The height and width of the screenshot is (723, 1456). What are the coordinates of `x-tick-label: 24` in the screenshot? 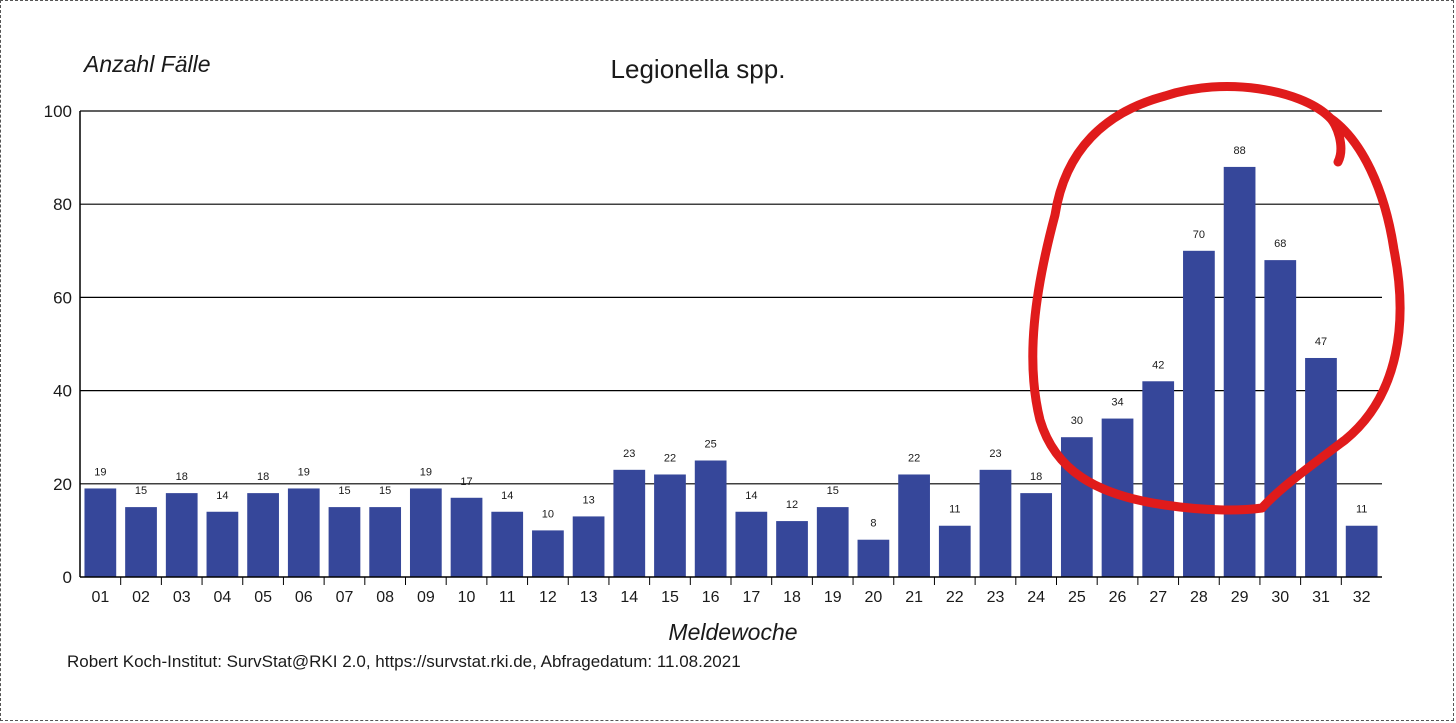 It's located at (1036, 597).